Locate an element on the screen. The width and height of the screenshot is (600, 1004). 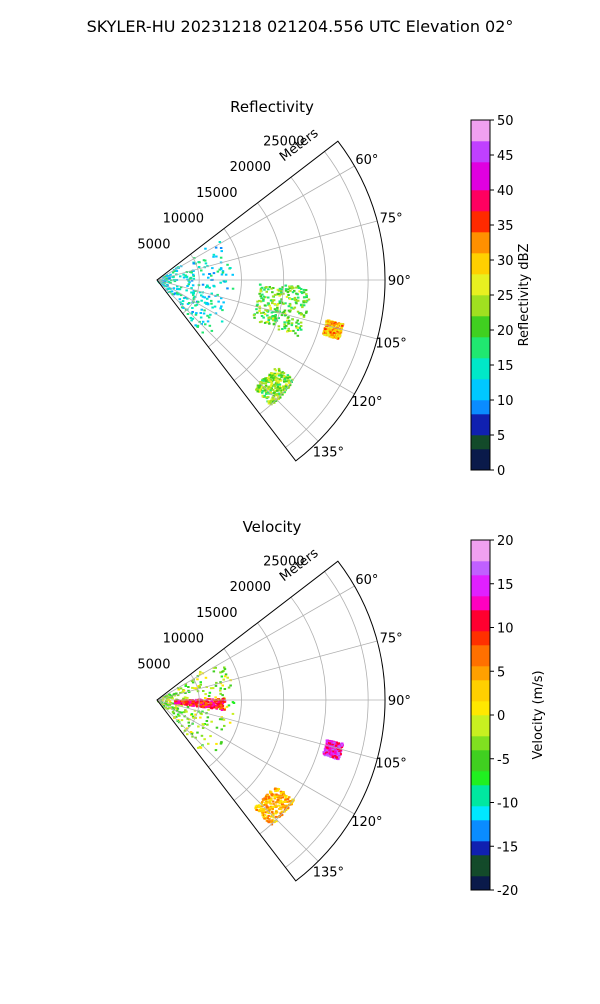
colorbar-tick-label: 5 is located at coordinates (501, 672).